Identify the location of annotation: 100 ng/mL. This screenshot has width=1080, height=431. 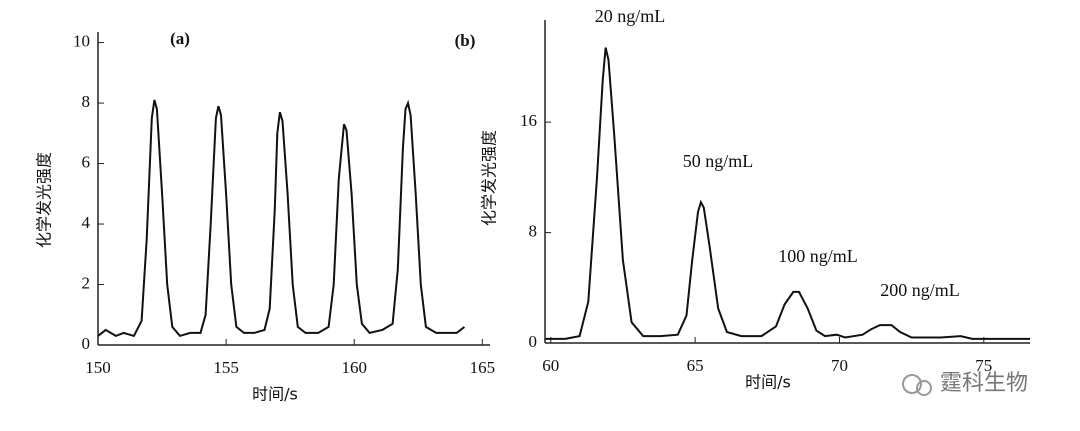
(818, 256).